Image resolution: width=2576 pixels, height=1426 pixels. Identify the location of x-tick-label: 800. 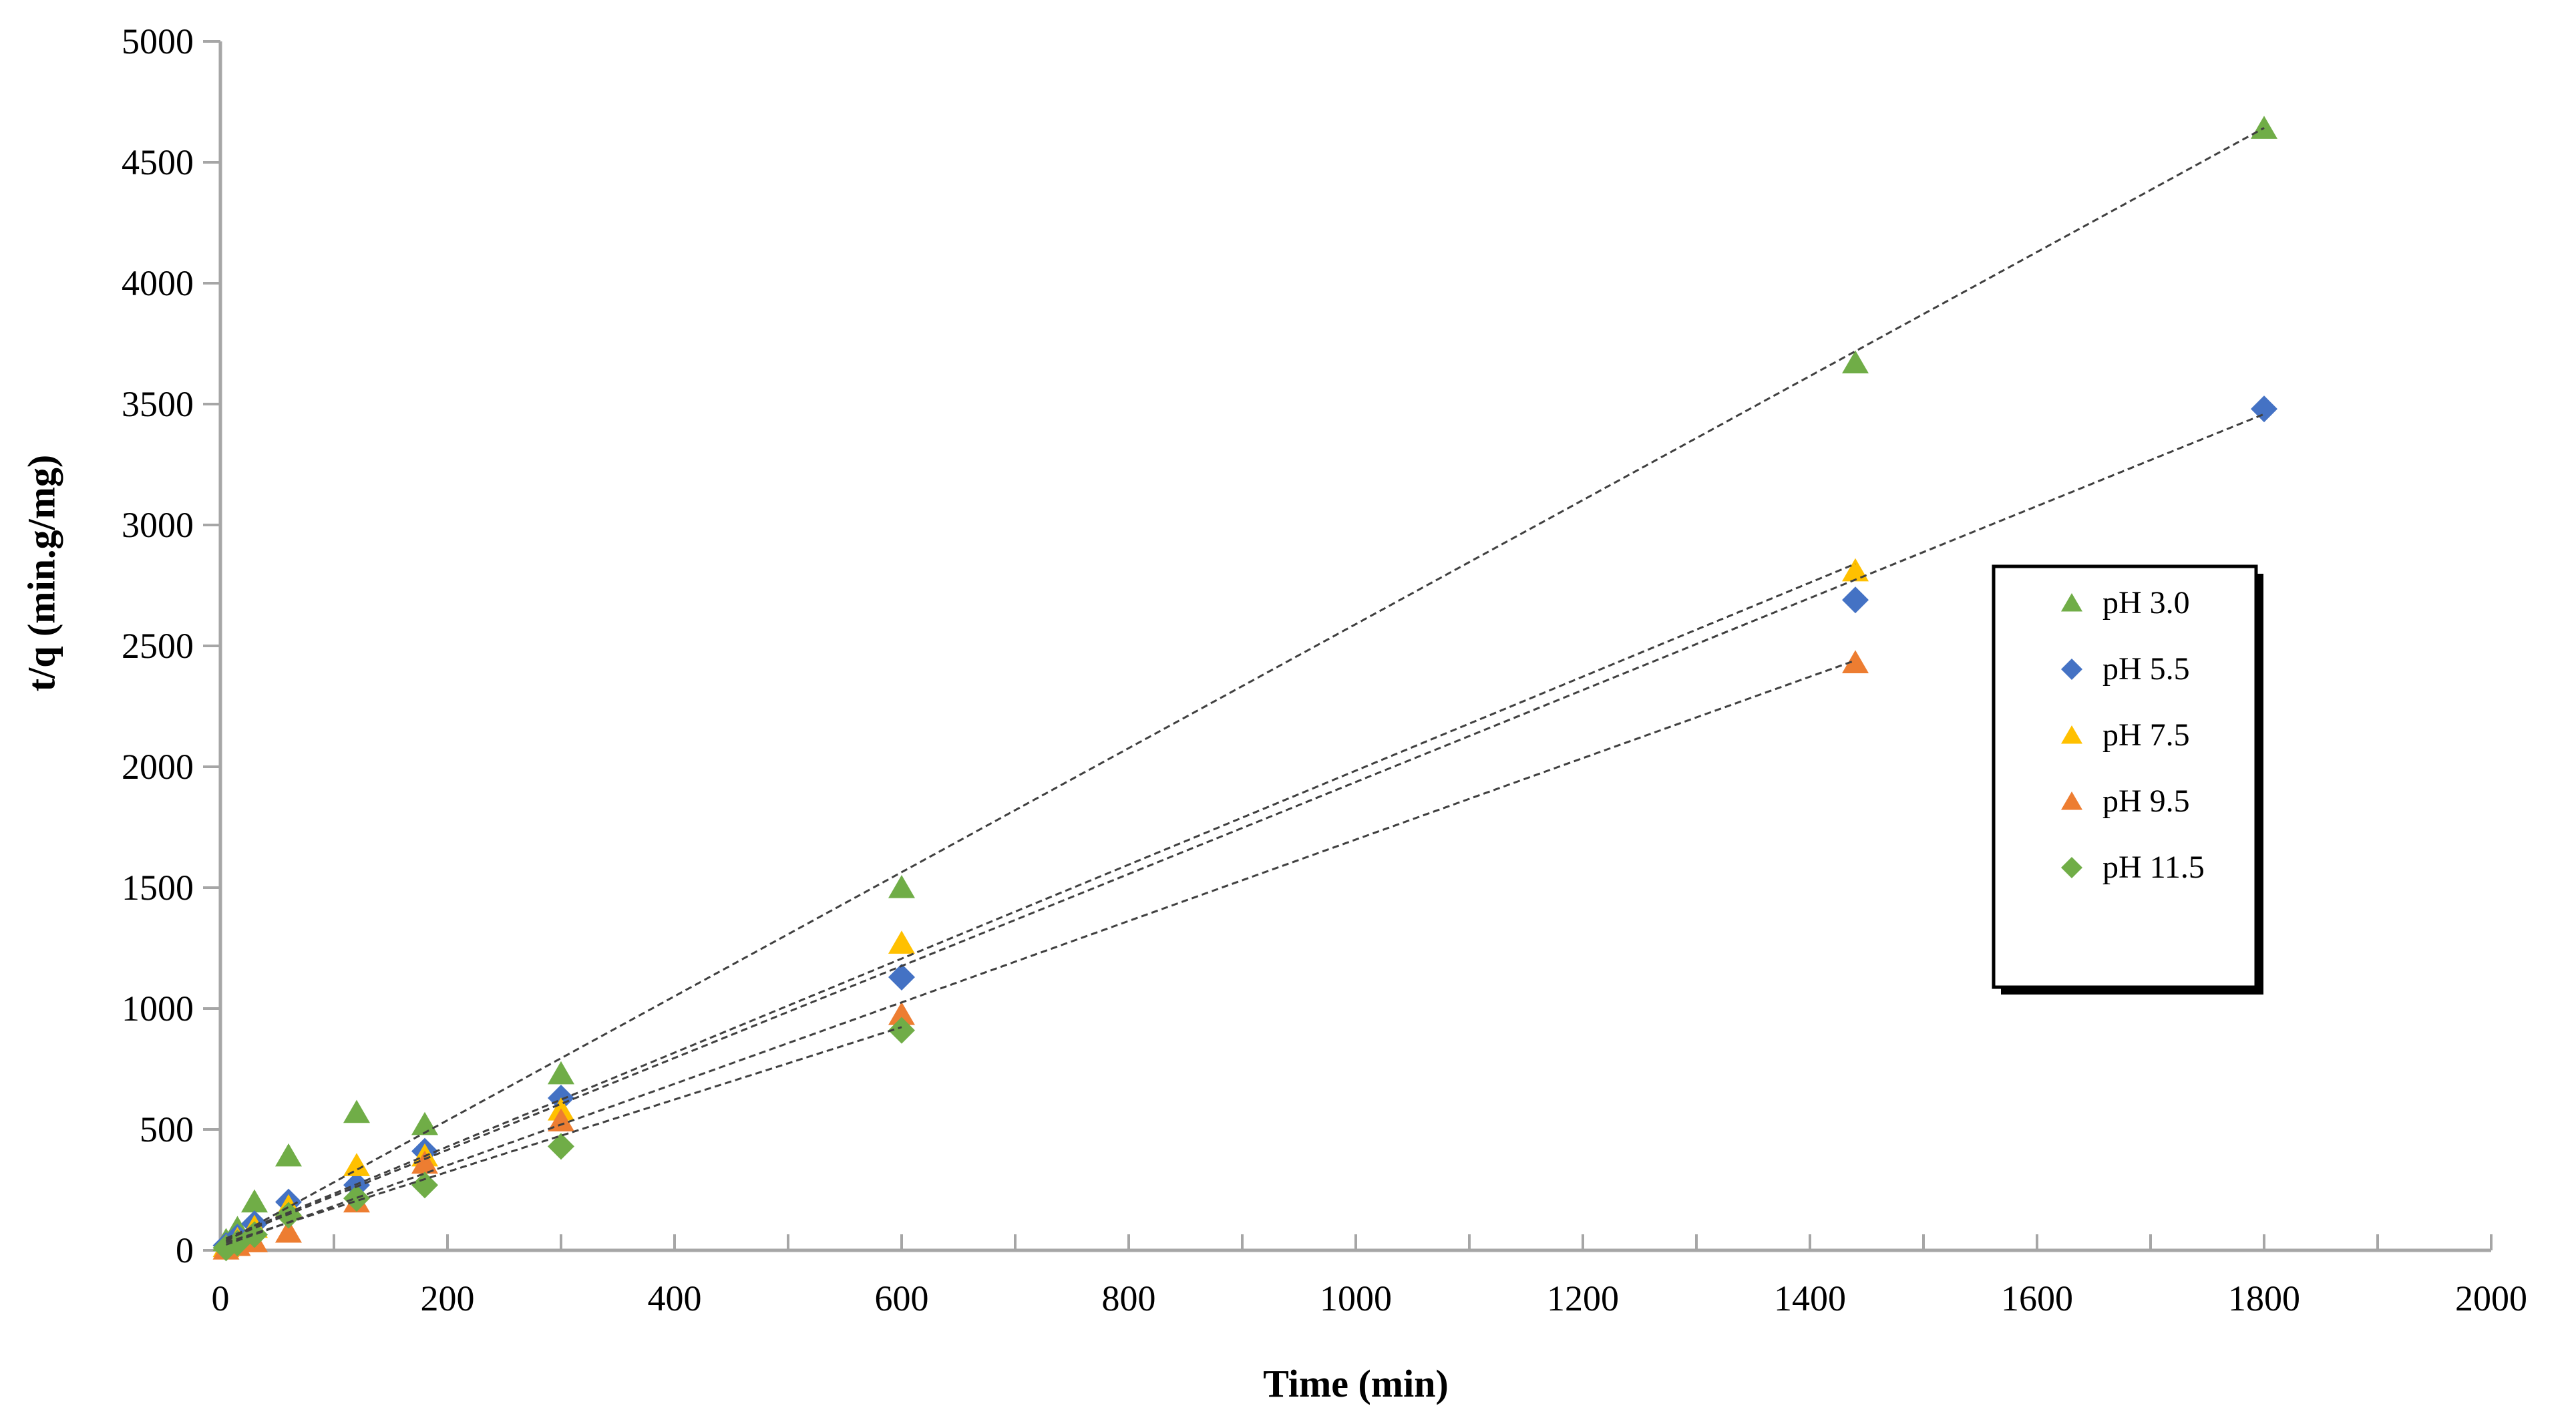
(1128, 1298).